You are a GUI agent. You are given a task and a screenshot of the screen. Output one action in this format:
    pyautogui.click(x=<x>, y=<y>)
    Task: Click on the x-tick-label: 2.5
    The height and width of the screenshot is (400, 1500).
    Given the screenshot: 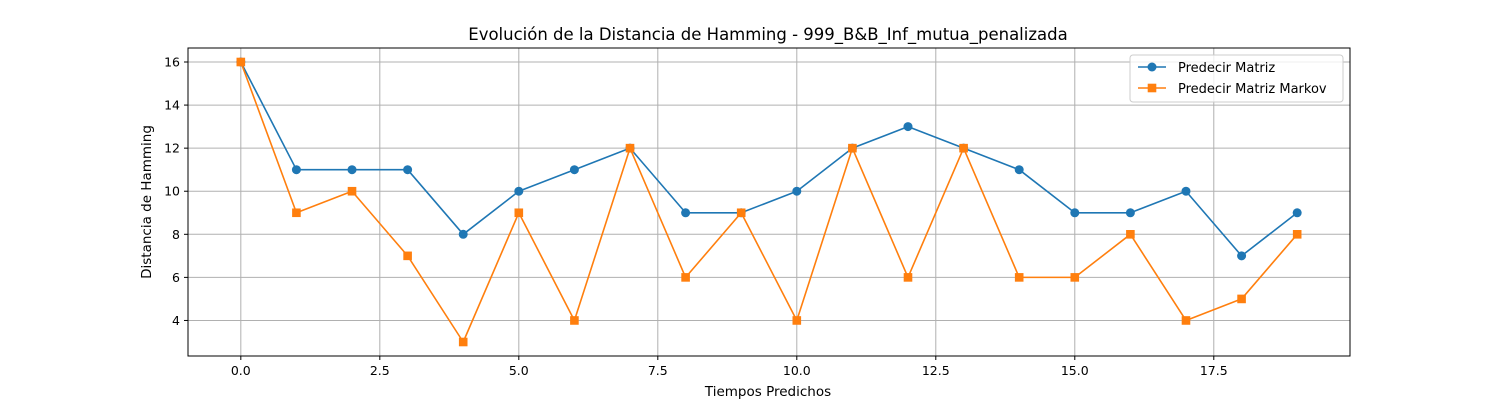 What is the action you would take?
    pyautogui.click(x=380, y=370)
    